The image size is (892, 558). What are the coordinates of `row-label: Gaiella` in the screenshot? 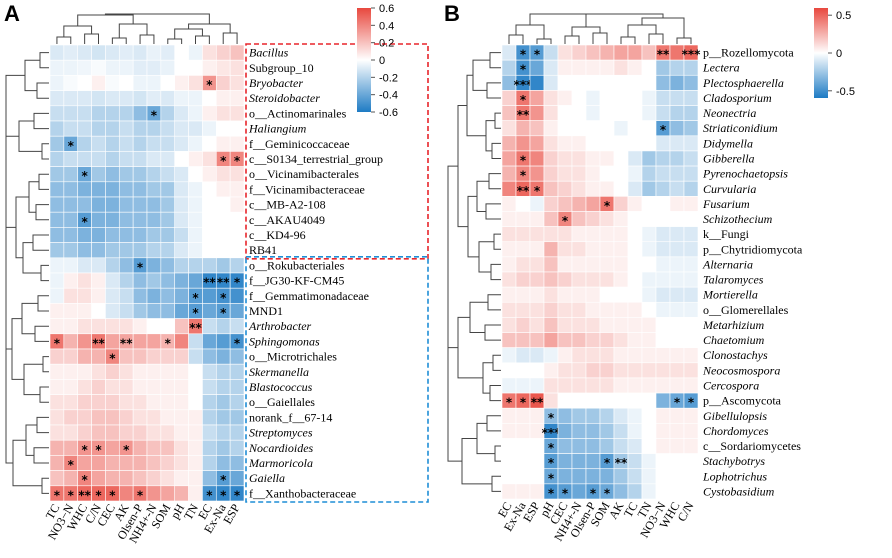 It's located at (267, 478).